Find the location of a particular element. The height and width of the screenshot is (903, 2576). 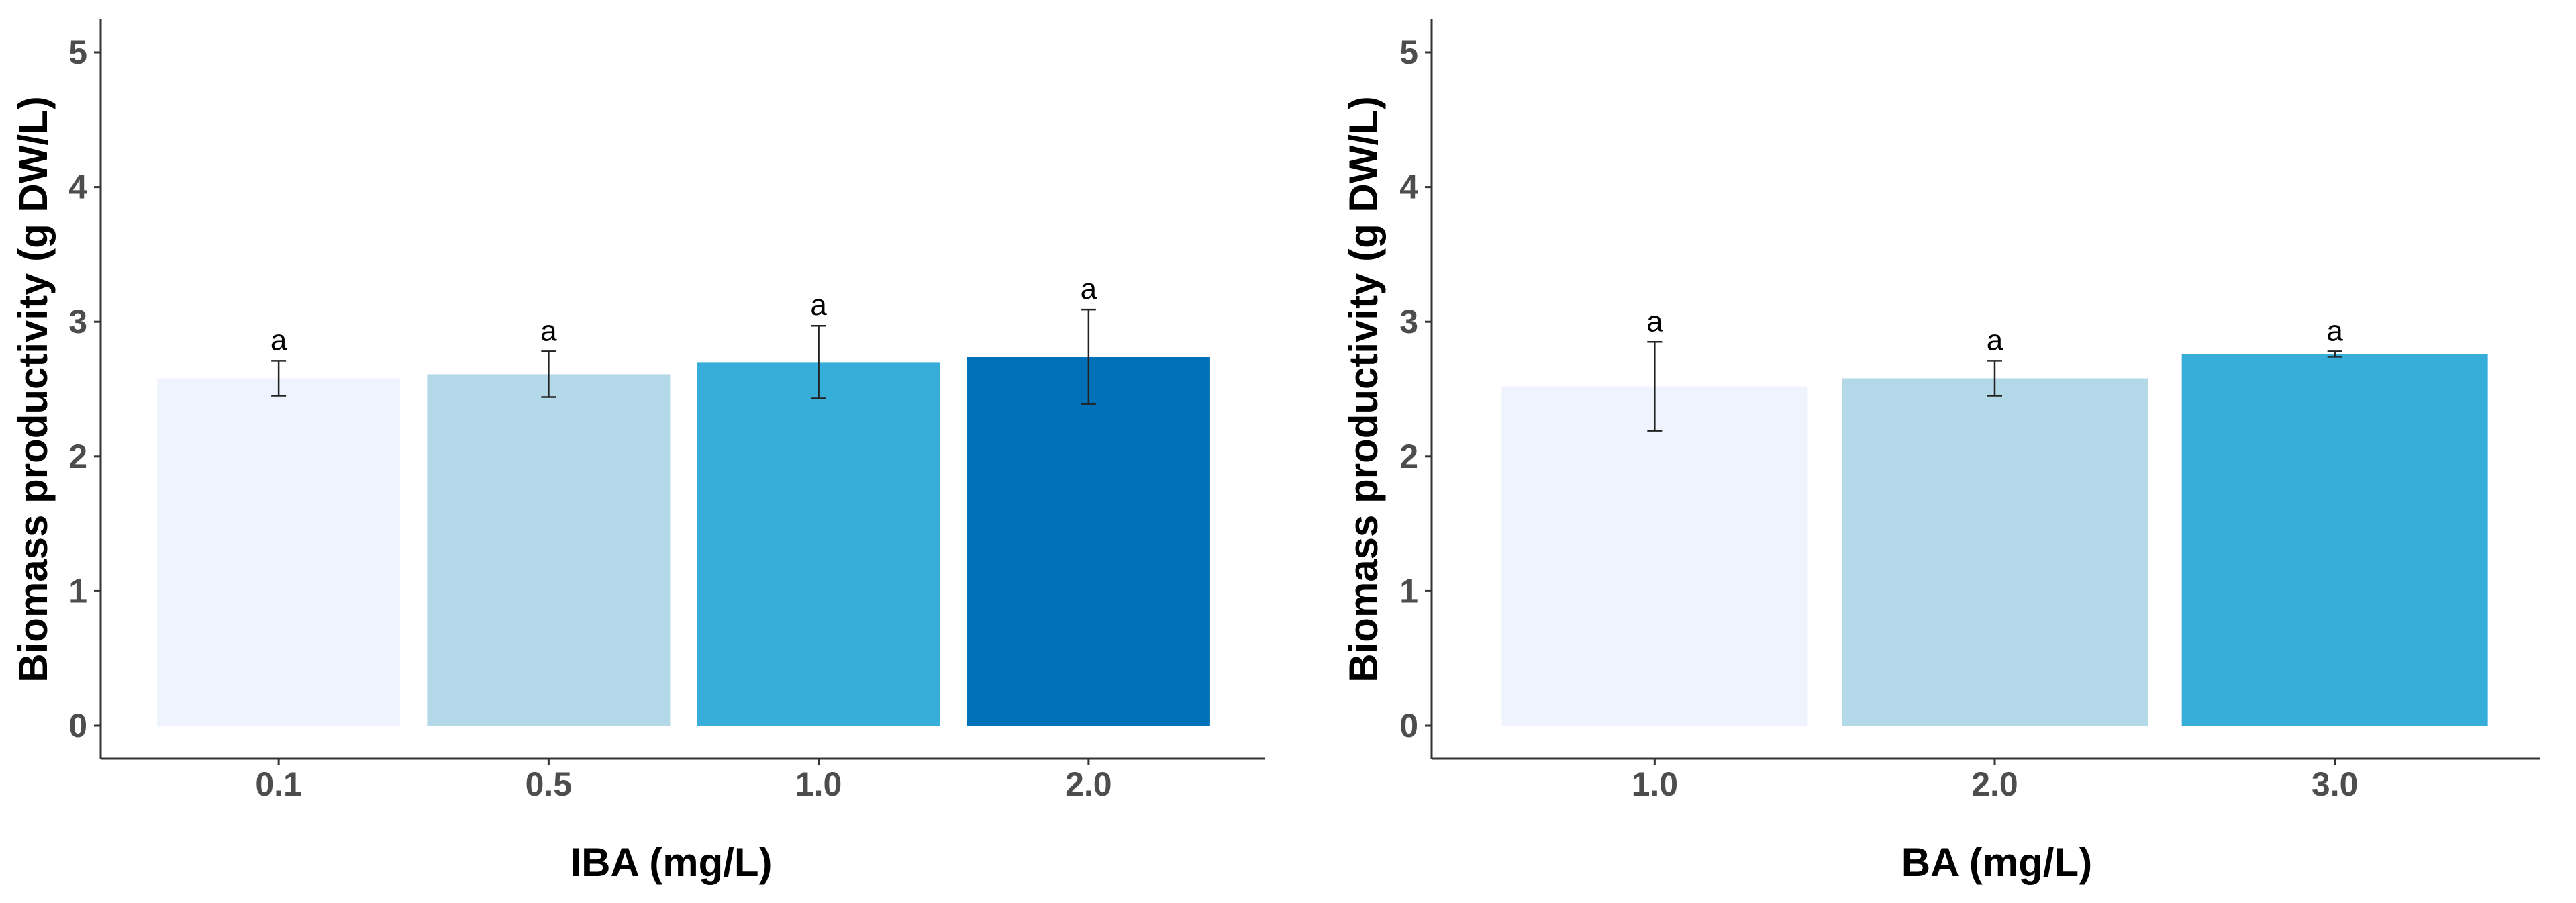

x-tick-label: 3.0 is located at coordinates (2335, 784).